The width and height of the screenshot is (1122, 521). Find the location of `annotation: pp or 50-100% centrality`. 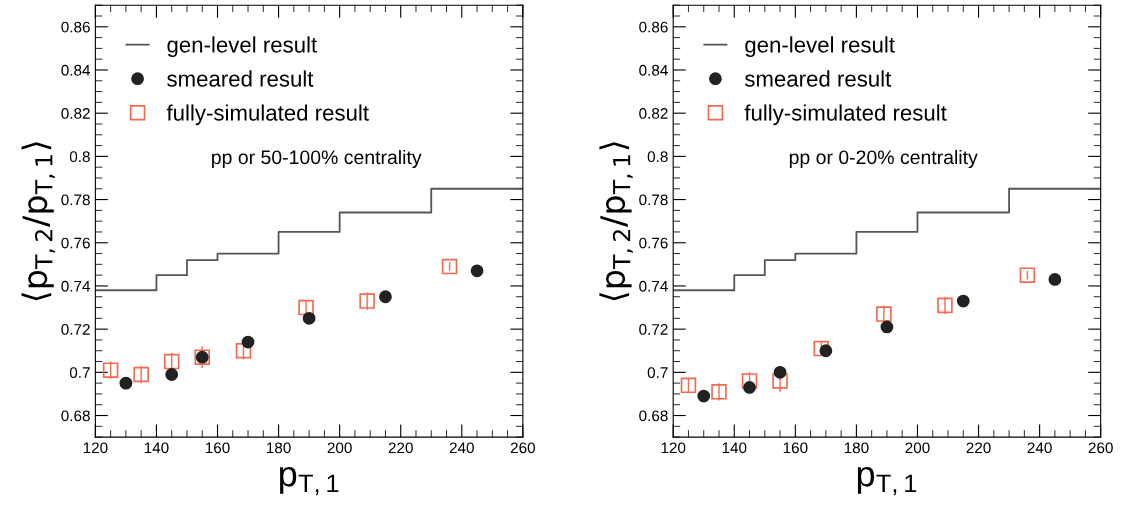

annotation: pp or 50-100% centrality is located at coordinates (317, 159).